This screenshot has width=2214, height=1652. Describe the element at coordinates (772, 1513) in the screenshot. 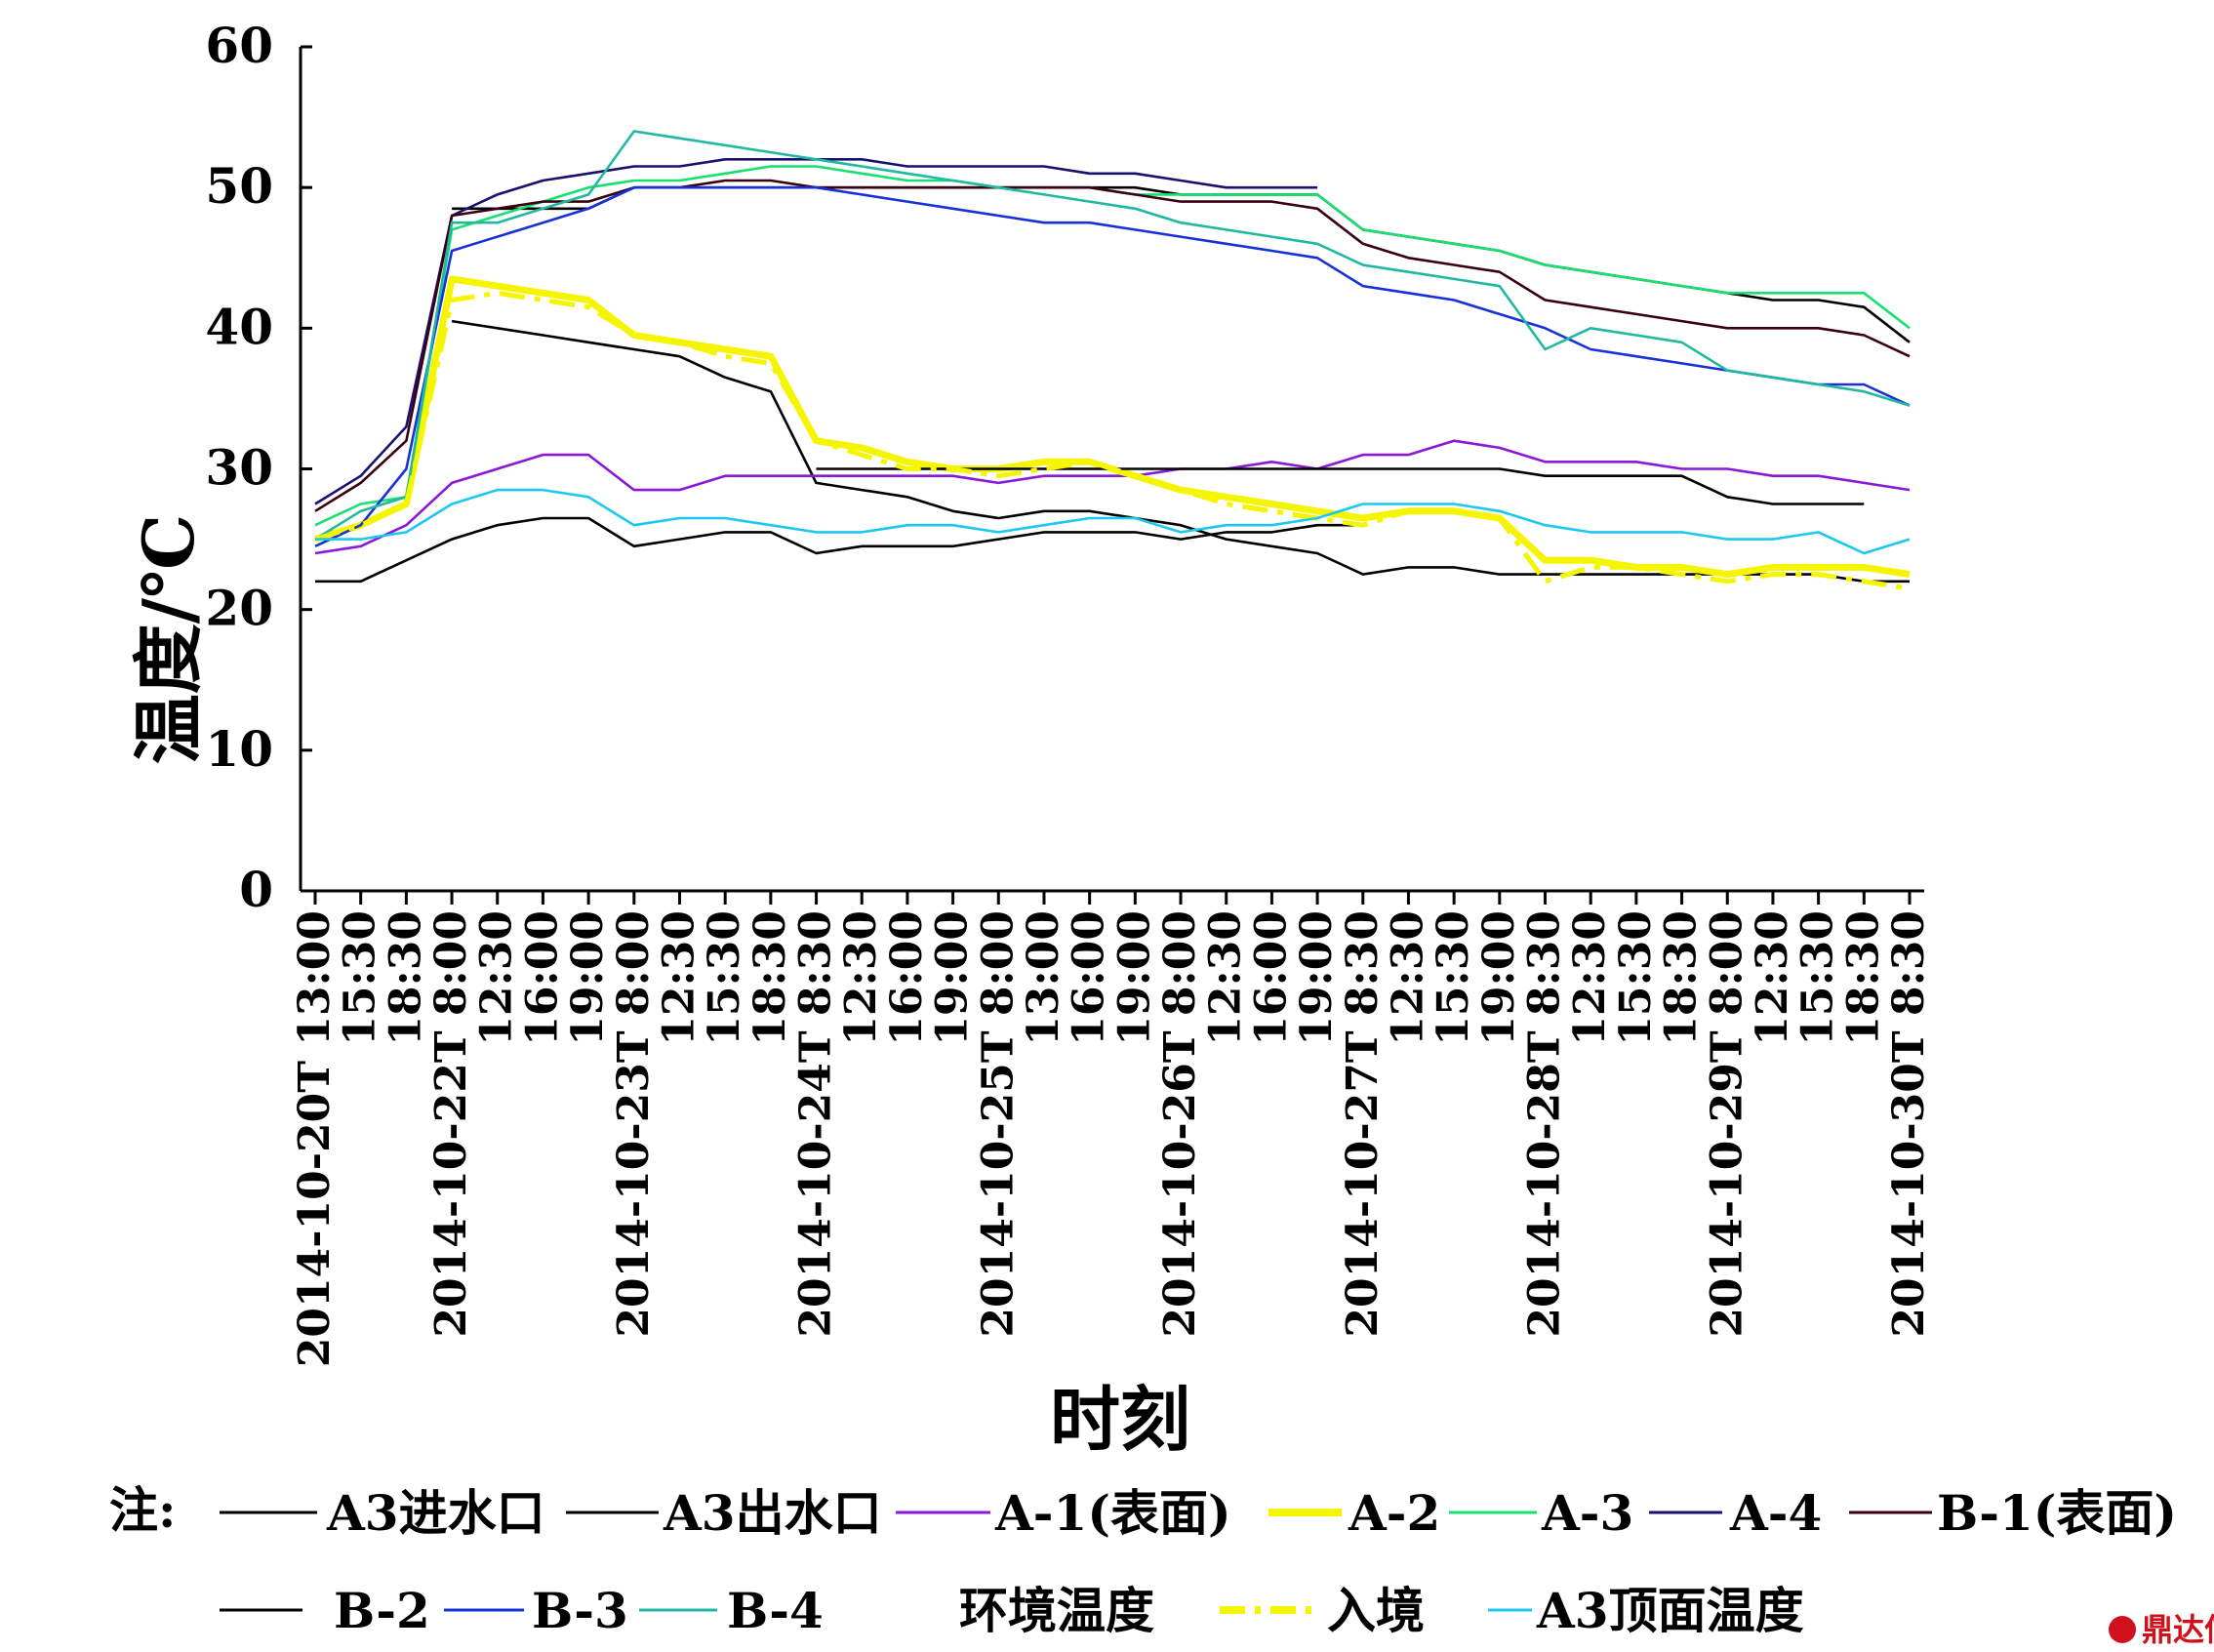

I see `legend-label-A3出水口: A3出水口` at that location.